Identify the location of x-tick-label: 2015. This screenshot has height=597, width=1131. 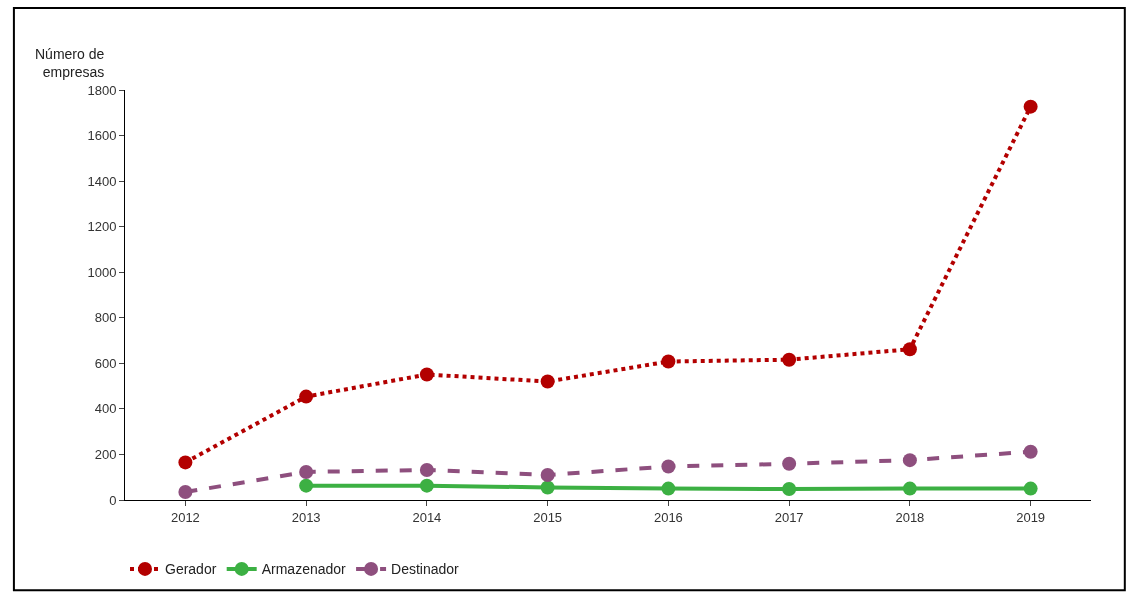
(548, 517).